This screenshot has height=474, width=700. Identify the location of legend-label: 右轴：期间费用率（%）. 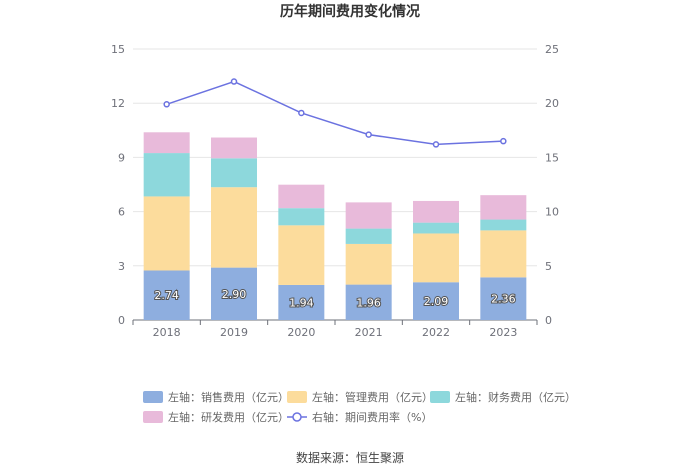
(372, 417).